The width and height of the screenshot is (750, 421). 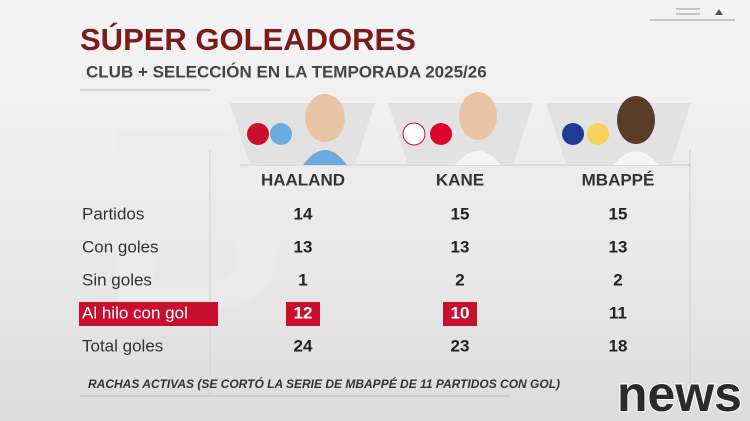 What do you see at coordinates (719, 12) in the screenshot?
I see `deco-arrow` at bounding box center [719, 12].